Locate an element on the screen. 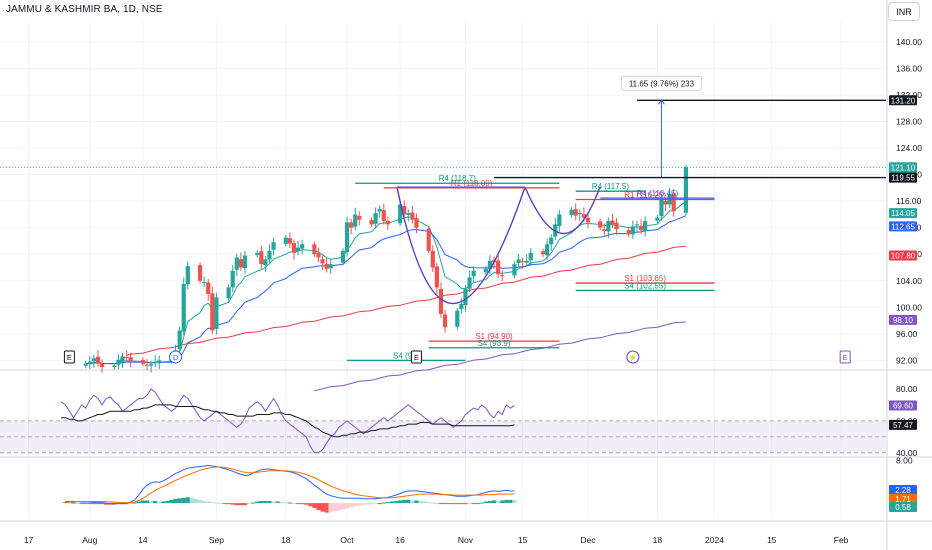 The width and height of the screenshot is (932, 550). time-tick: 14 is located at coordinates (143, 540).